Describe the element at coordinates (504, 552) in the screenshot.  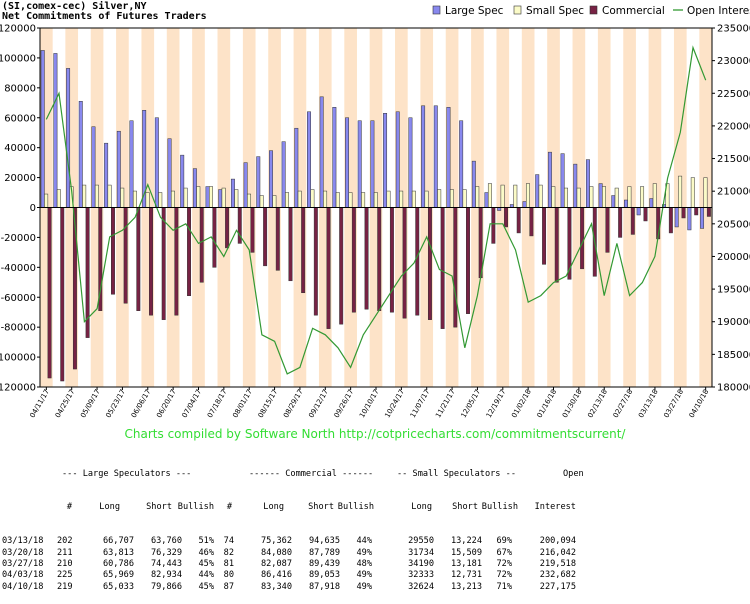
I see `table-cell: 67%` at that location.